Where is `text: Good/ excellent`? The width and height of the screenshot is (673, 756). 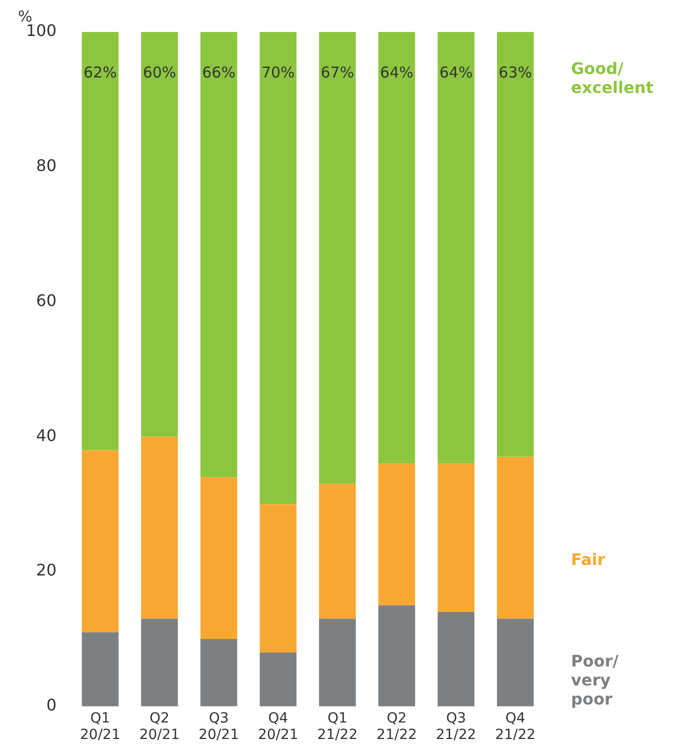 text: Good/ excellent is located at coordinates (612, 78).